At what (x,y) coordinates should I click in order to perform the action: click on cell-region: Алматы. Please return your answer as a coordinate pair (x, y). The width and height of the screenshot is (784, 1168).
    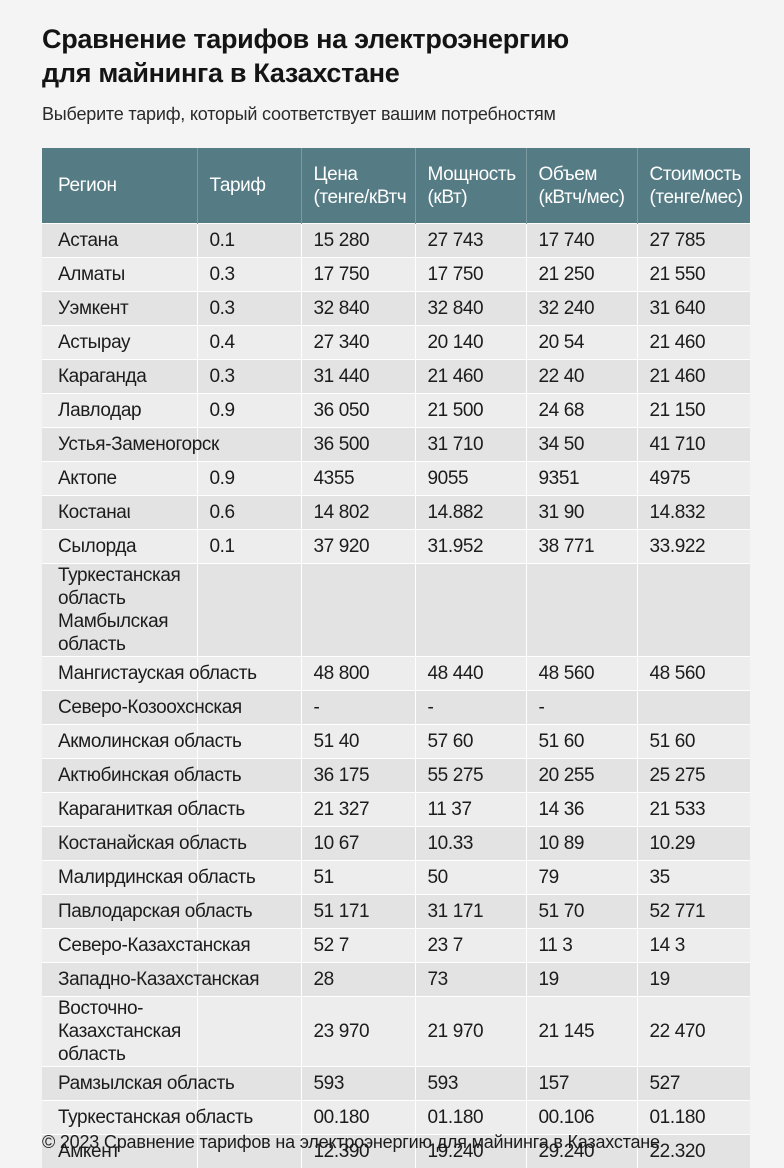
    Looking at the image, I should click on (119, 274).